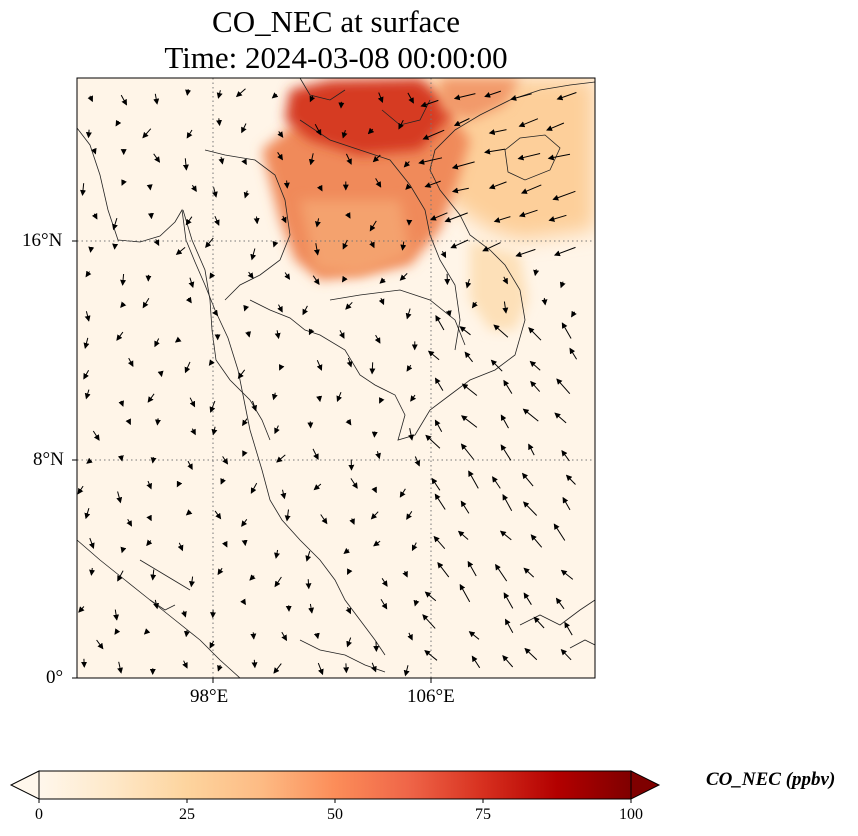 The height and width of the screenshot is (836, 858). What do you see at coordinates (336, 21) in the screenshot?
I see `map-title-line1: CO_NEC at surface` at bounding box center [336, 21].